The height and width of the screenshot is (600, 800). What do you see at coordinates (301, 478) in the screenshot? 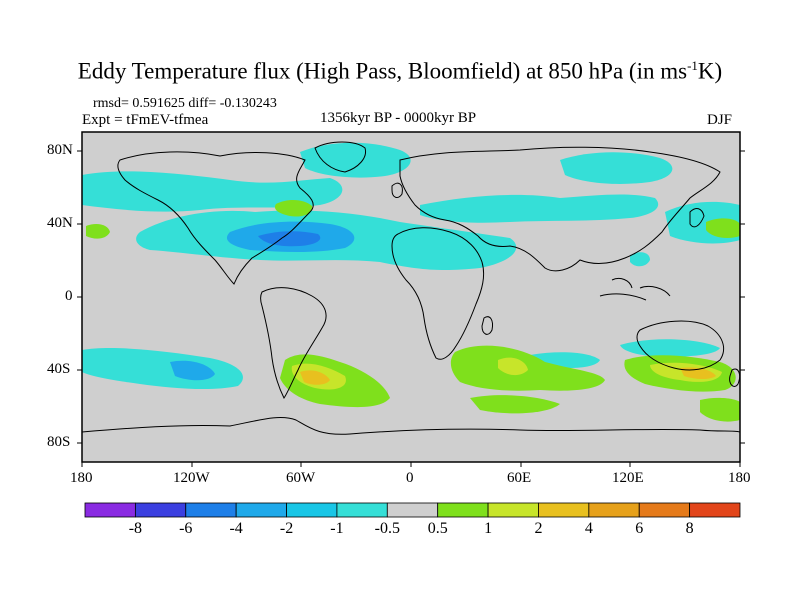
I see `lon-label-60w: 60W` at bounding box center [301, 478].